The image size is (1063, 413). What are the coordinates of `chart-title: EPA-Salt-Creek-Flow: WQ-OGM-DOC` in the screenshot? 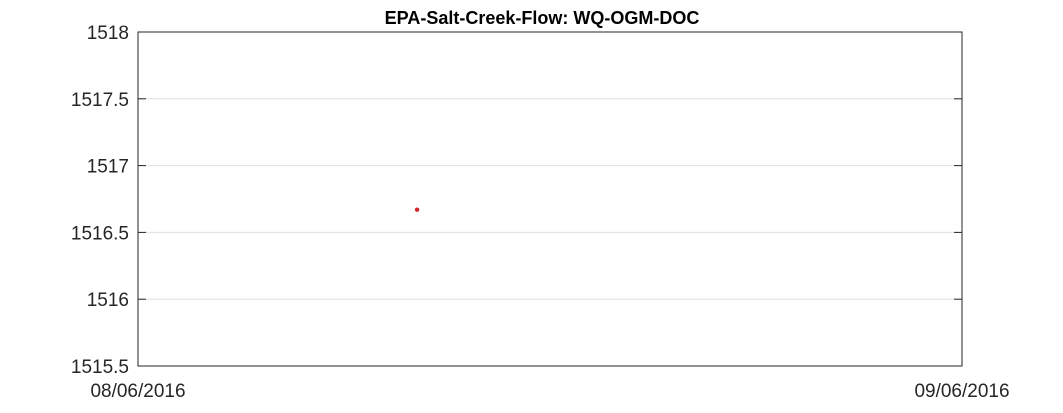 It's located at (542, 18).